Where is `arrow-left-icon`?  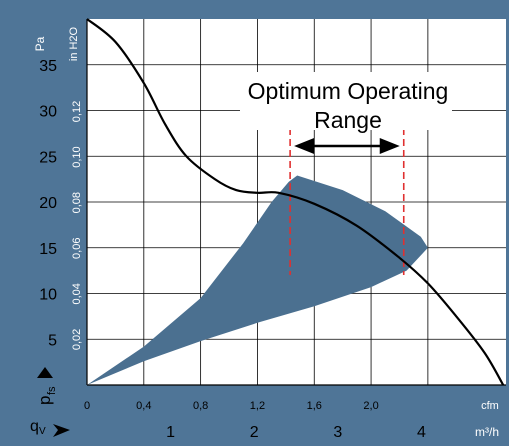 arrow-left-icon is located at coordinates (304, 146).